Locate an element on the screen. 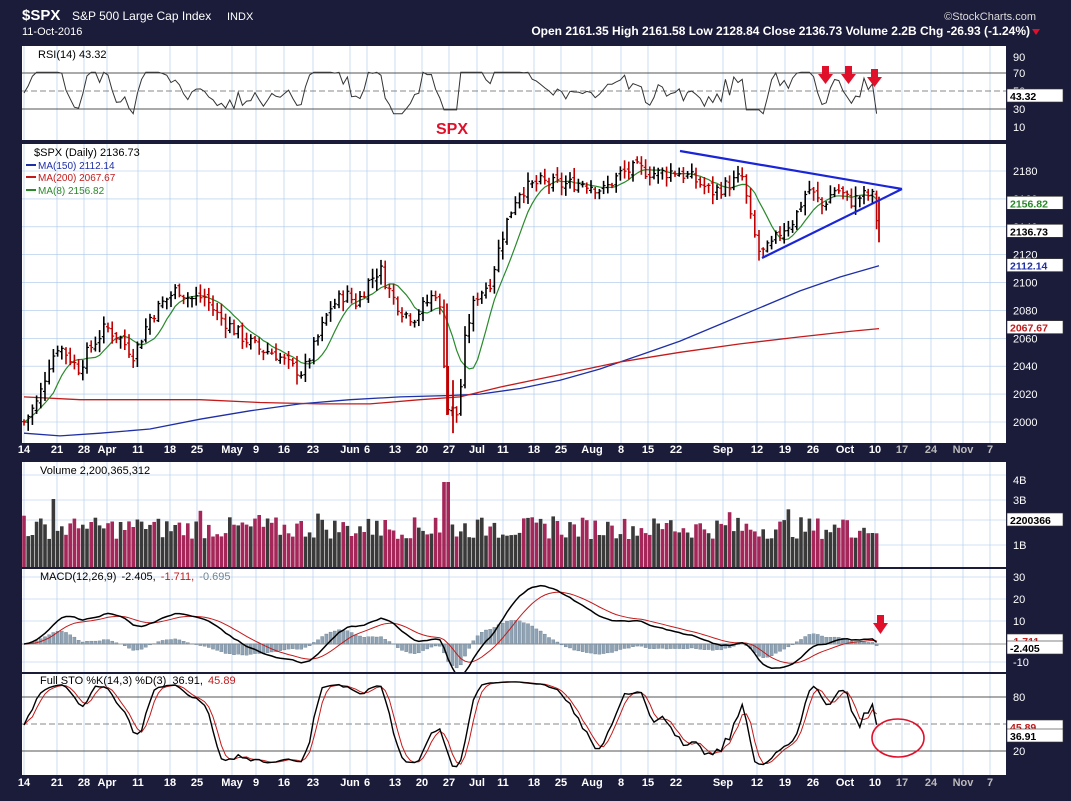 This screenshot has width=1071, height=801. x-tick-label: 22 is located at coordinates (676, 450).